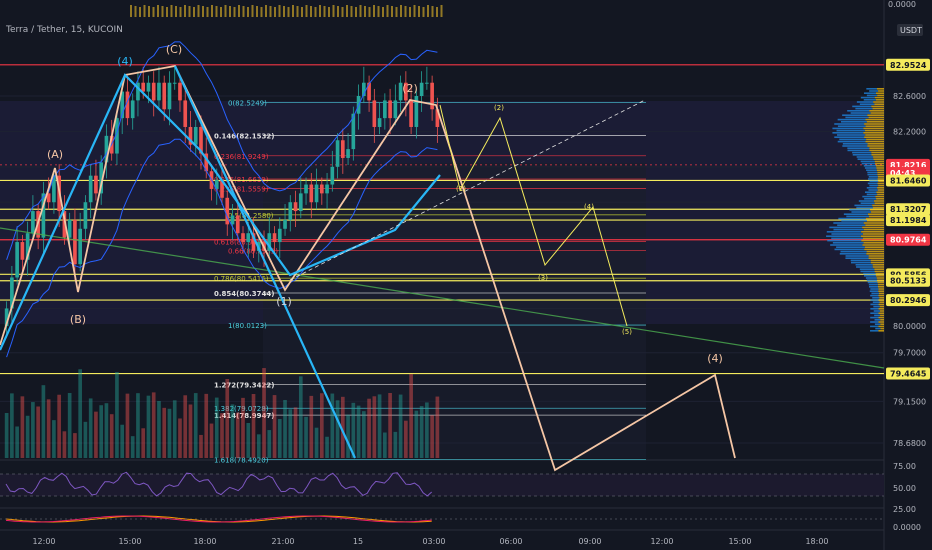 This screenshot has height=550, width=932. Describe the element at coordinates (282, 541) in the screenshot. I see `time-tick-label: 21:00` at that location.